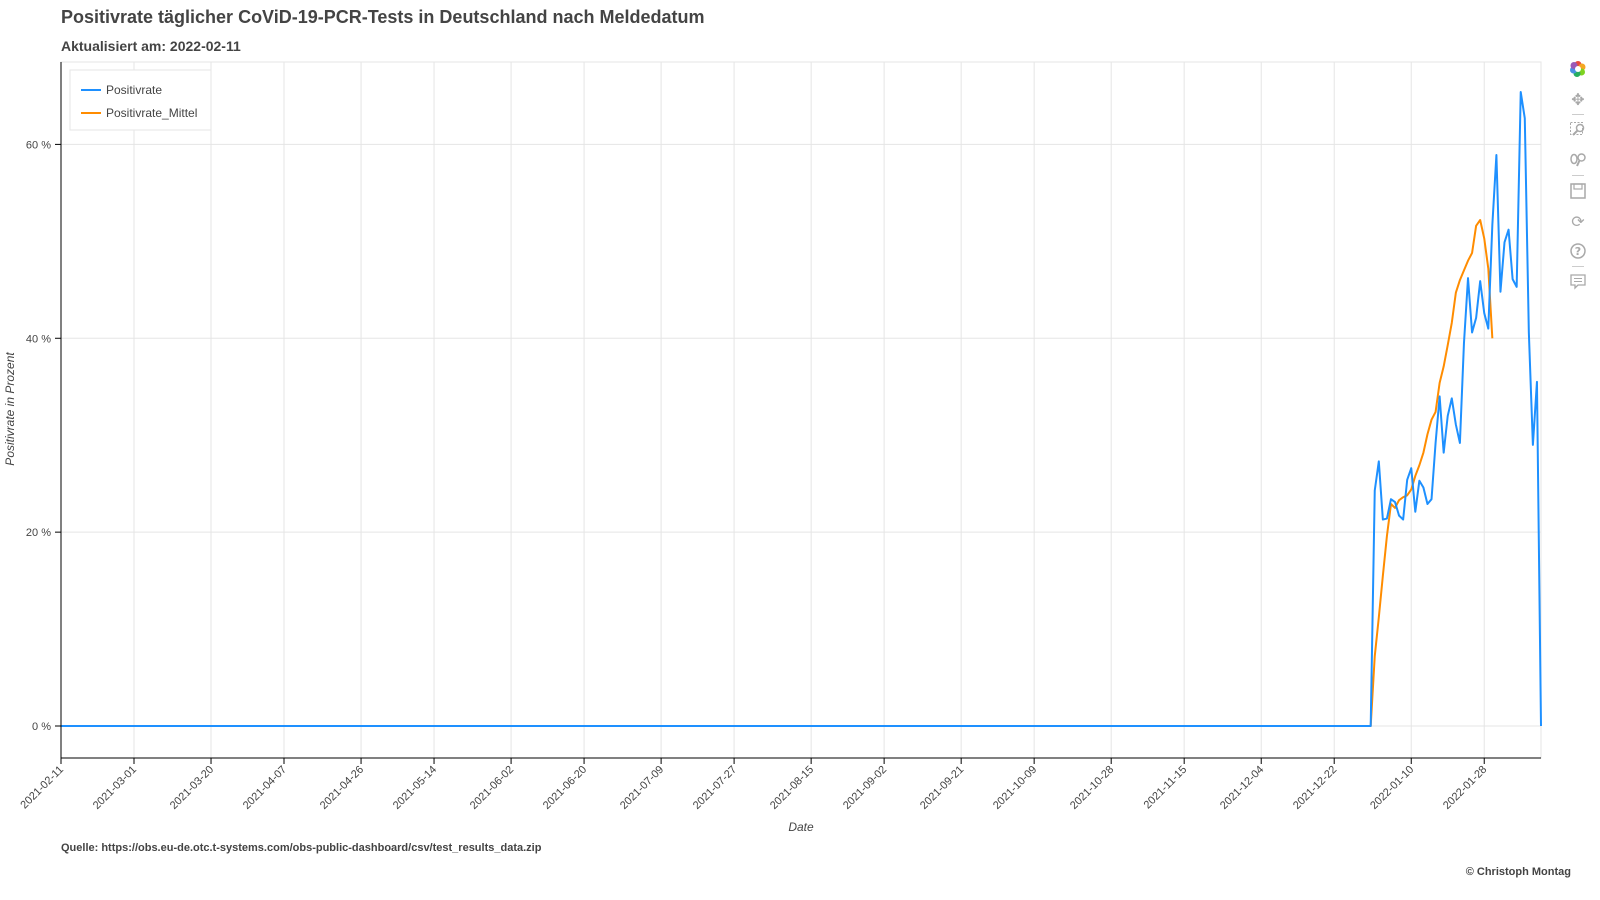  I want to click on y-axis-label: Positivrate in Prozent, so click(10, 409).